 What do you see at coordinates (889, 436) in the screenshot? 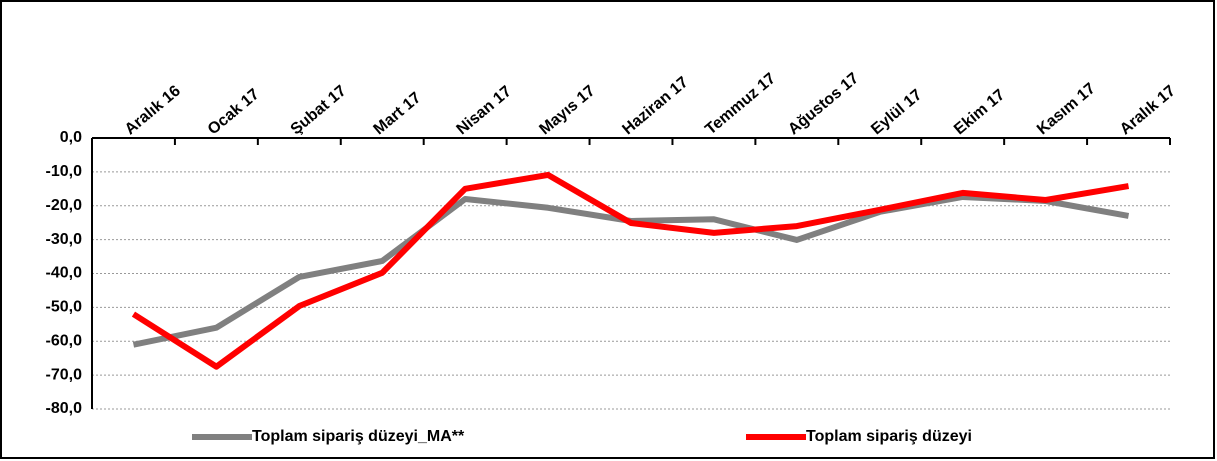
I see `legend-label: Toplam sipariş düzeyi` at bounding box center [889, 436].